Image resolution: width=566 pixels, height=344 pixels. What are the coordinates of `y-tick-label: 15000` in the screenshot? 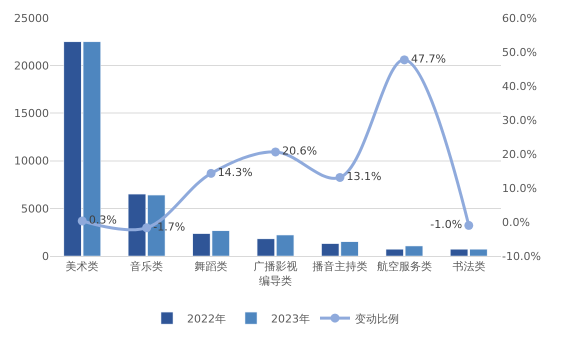 It's located at (31, 113).